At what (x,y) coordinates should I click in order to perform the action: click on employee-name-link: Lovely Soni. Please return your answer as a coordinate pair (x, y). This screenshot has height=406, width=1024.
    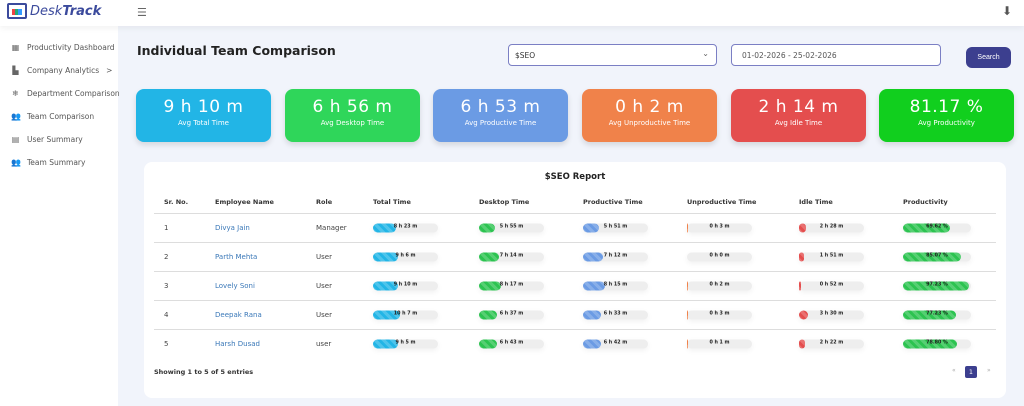
    Looking at the image, I should click on (235, 286).